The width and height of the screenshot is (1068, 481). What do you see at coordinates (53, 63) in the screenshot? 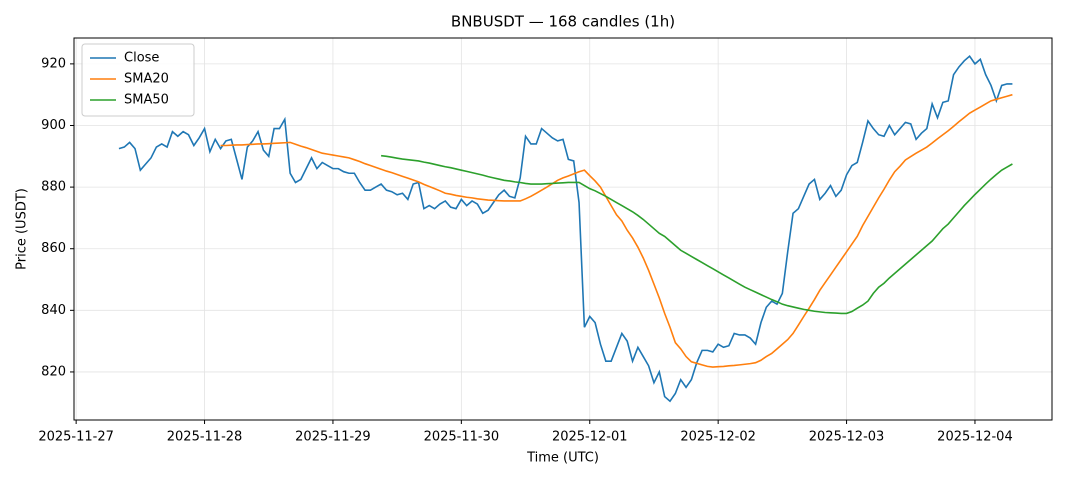
I see `y-tick-label: 920` at bounding box center [53, 63].